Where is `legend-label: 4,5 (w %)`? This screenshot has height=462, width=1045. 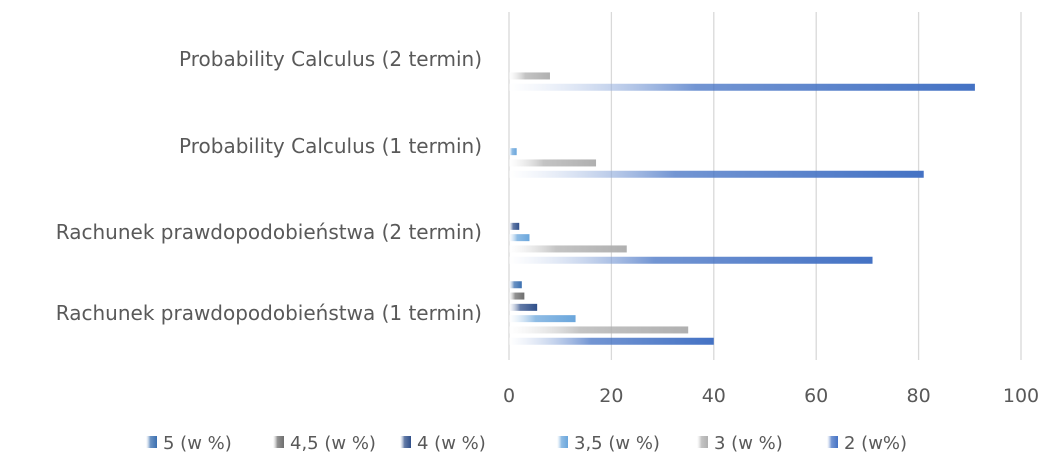 legend-label: 4,5 (w %) is located at coordinates (333, 443).